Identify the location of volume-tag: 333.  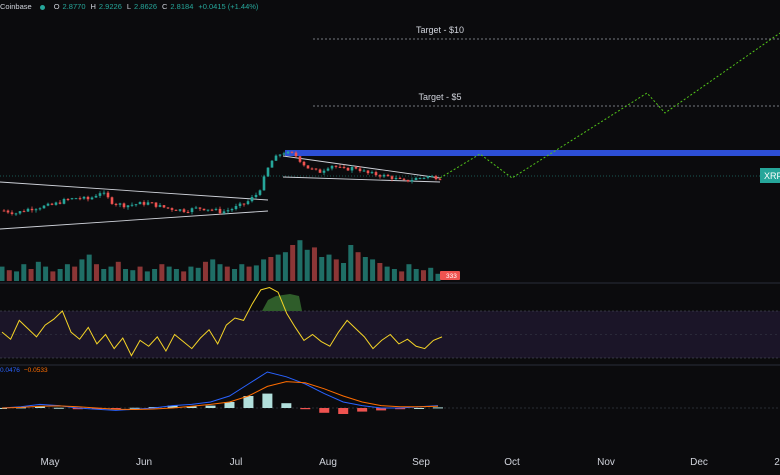
(451, 276).